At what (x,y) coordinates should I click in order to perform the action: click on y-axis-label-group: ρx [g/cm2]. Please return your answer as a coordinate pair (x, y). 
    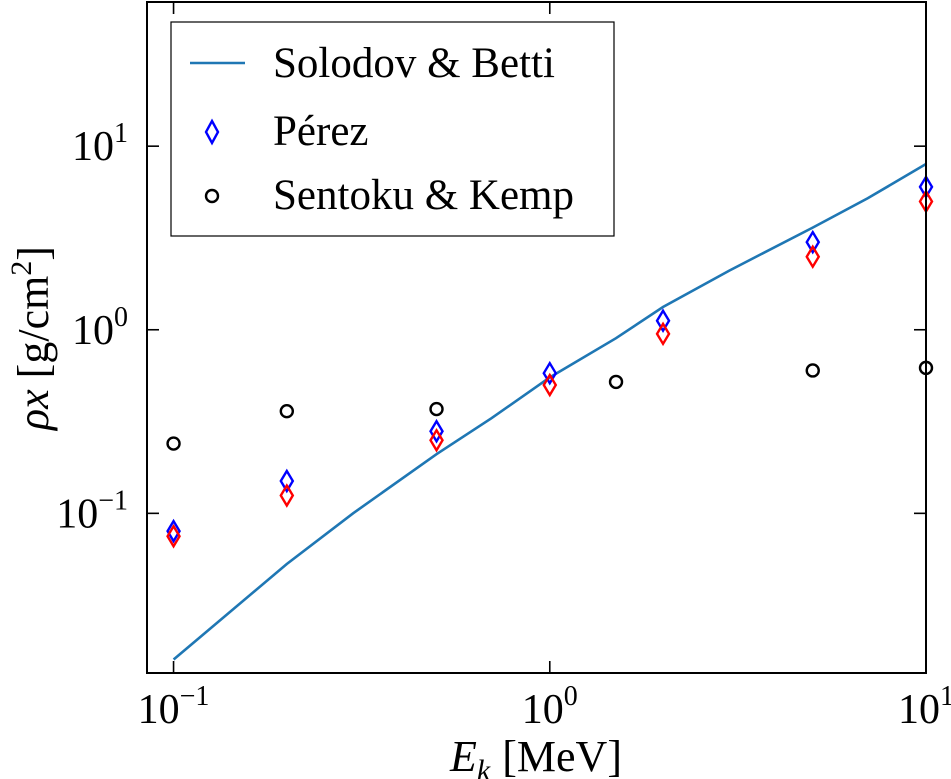
    Looking at the image, I should click on (31, 339).